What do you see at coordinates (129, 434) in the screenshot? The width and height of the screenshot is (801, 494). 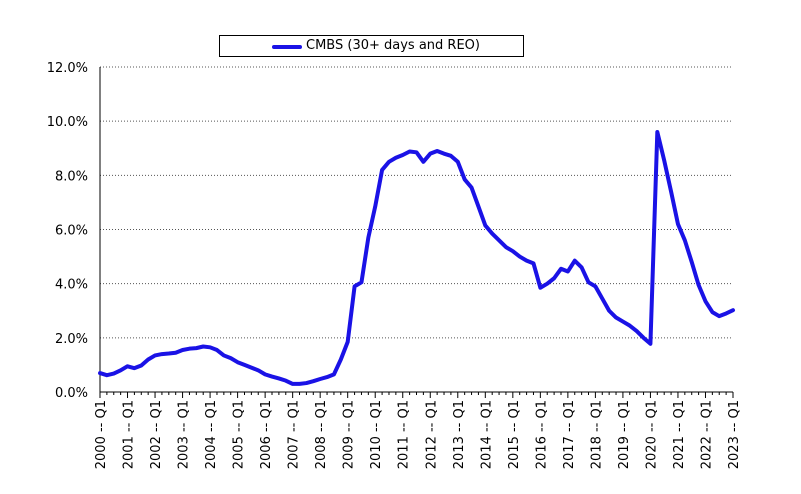 I see `x-tick-label: 2001 -- Q1` at bounding box center [129, 434].